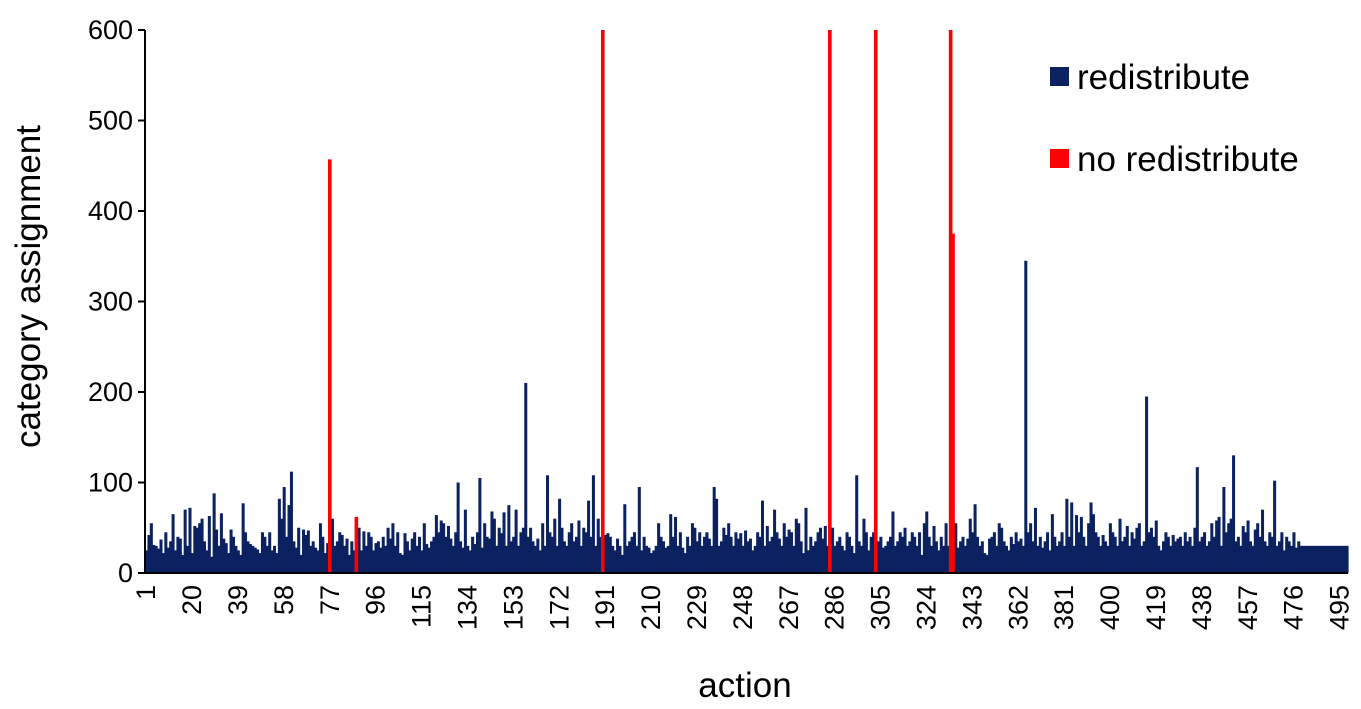 This screenshot has width=1361, height=709. I want to click on x-tick-label: 362, so click(1018, 607).